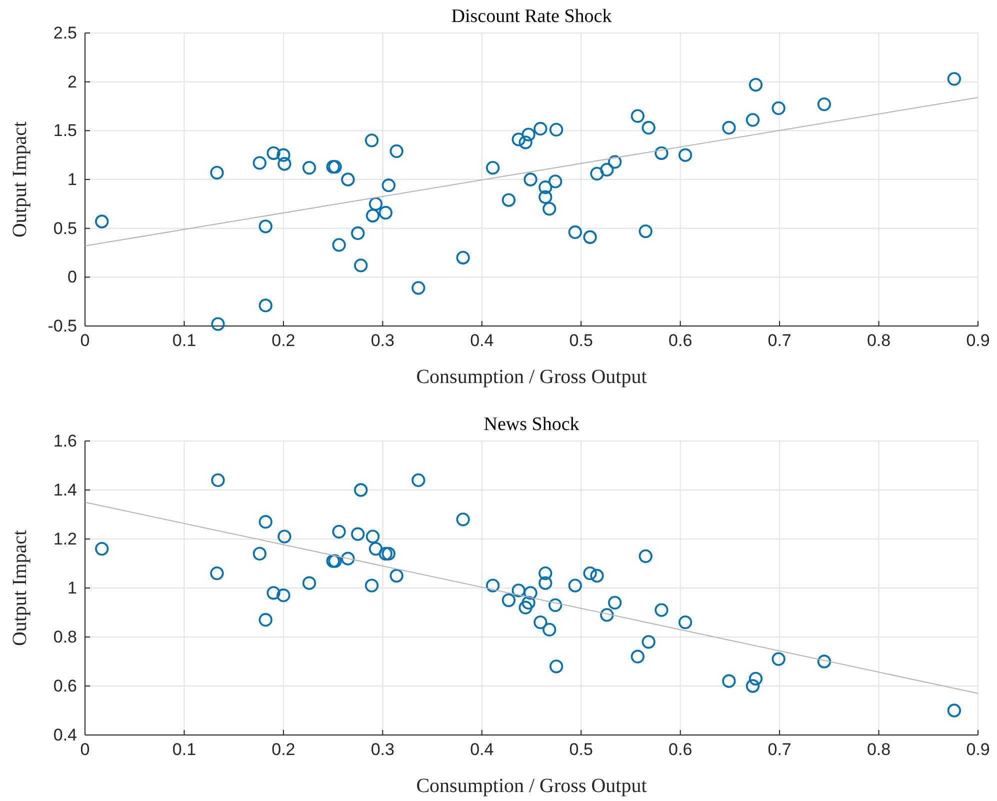  What do you see at coordinates (65, 490) in the screenshot?
I see `y-tick-label: 1.4` at bounding box center [65, 490].